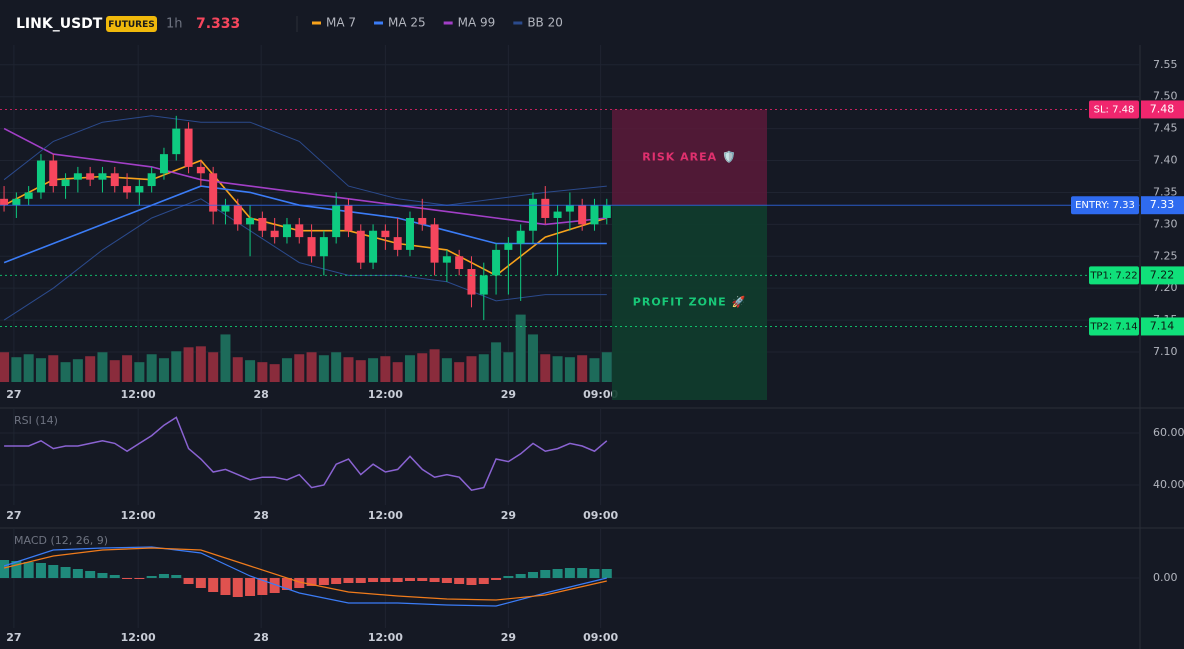 The height and width of the screenshot is (649, 1184). I want to click on x-tick-label: 27, so click(13, 515).